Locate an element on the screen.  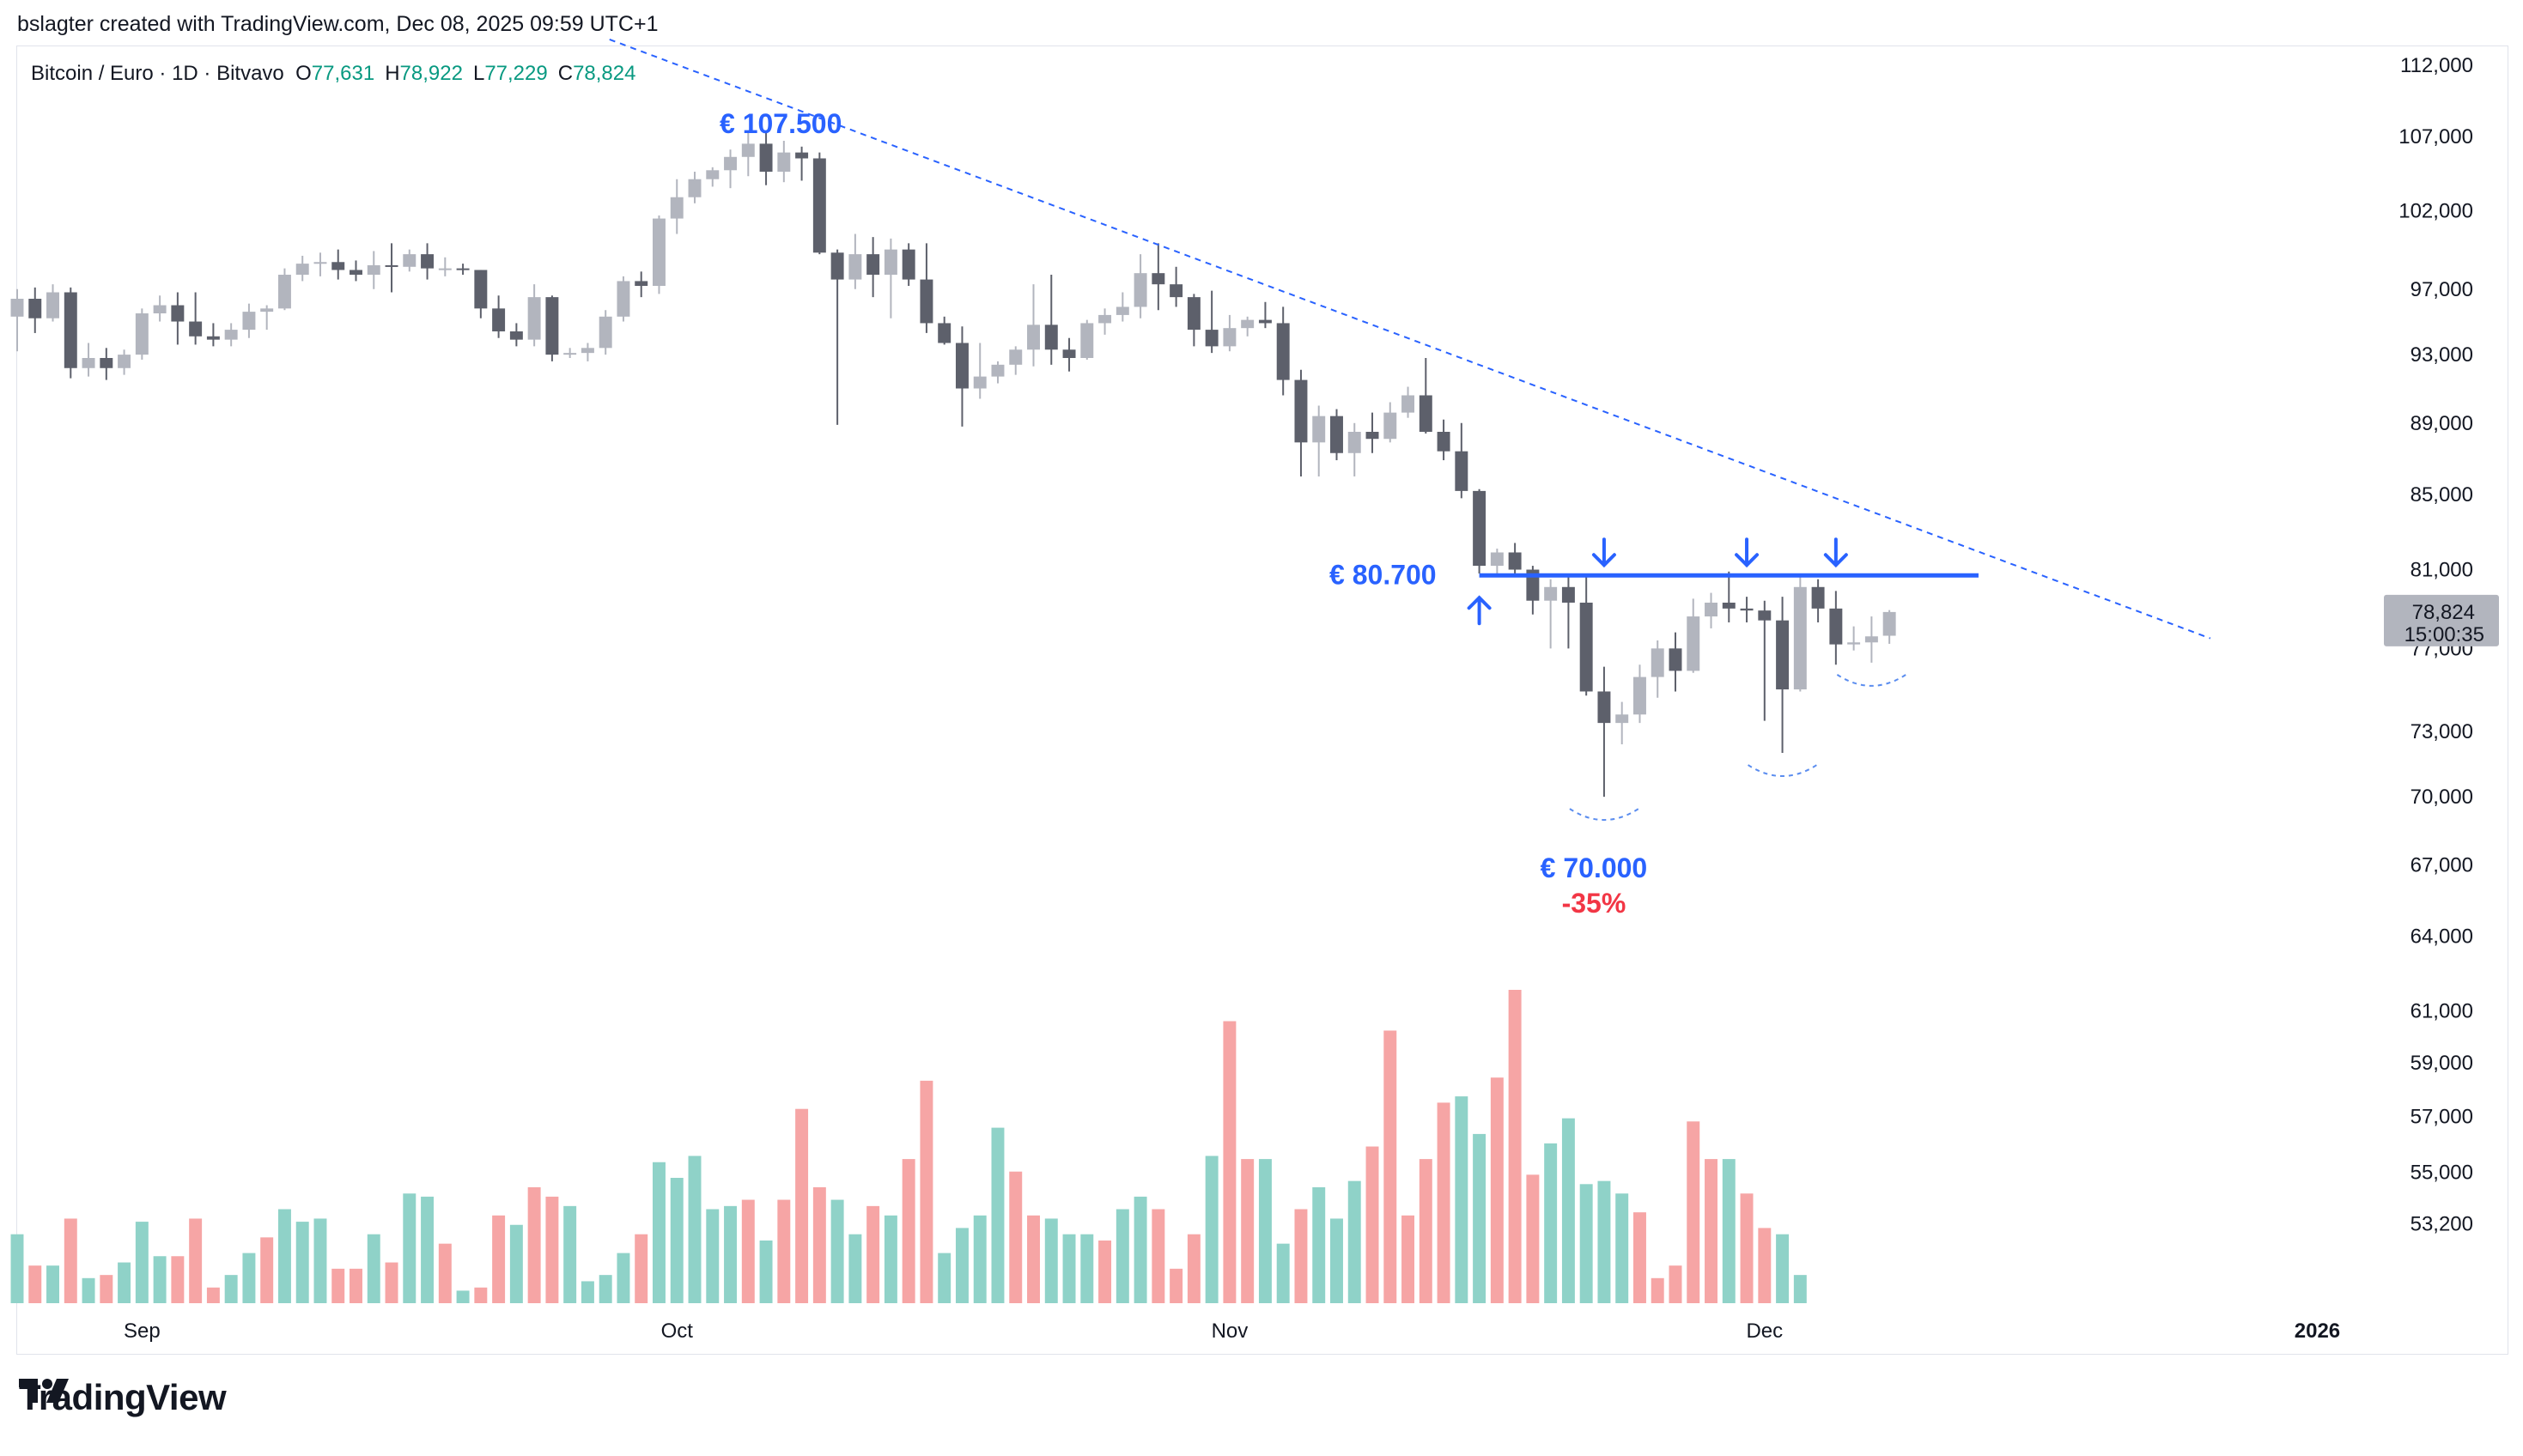
time-tick-label: 2026 is located at coordinates (2317, 1332).